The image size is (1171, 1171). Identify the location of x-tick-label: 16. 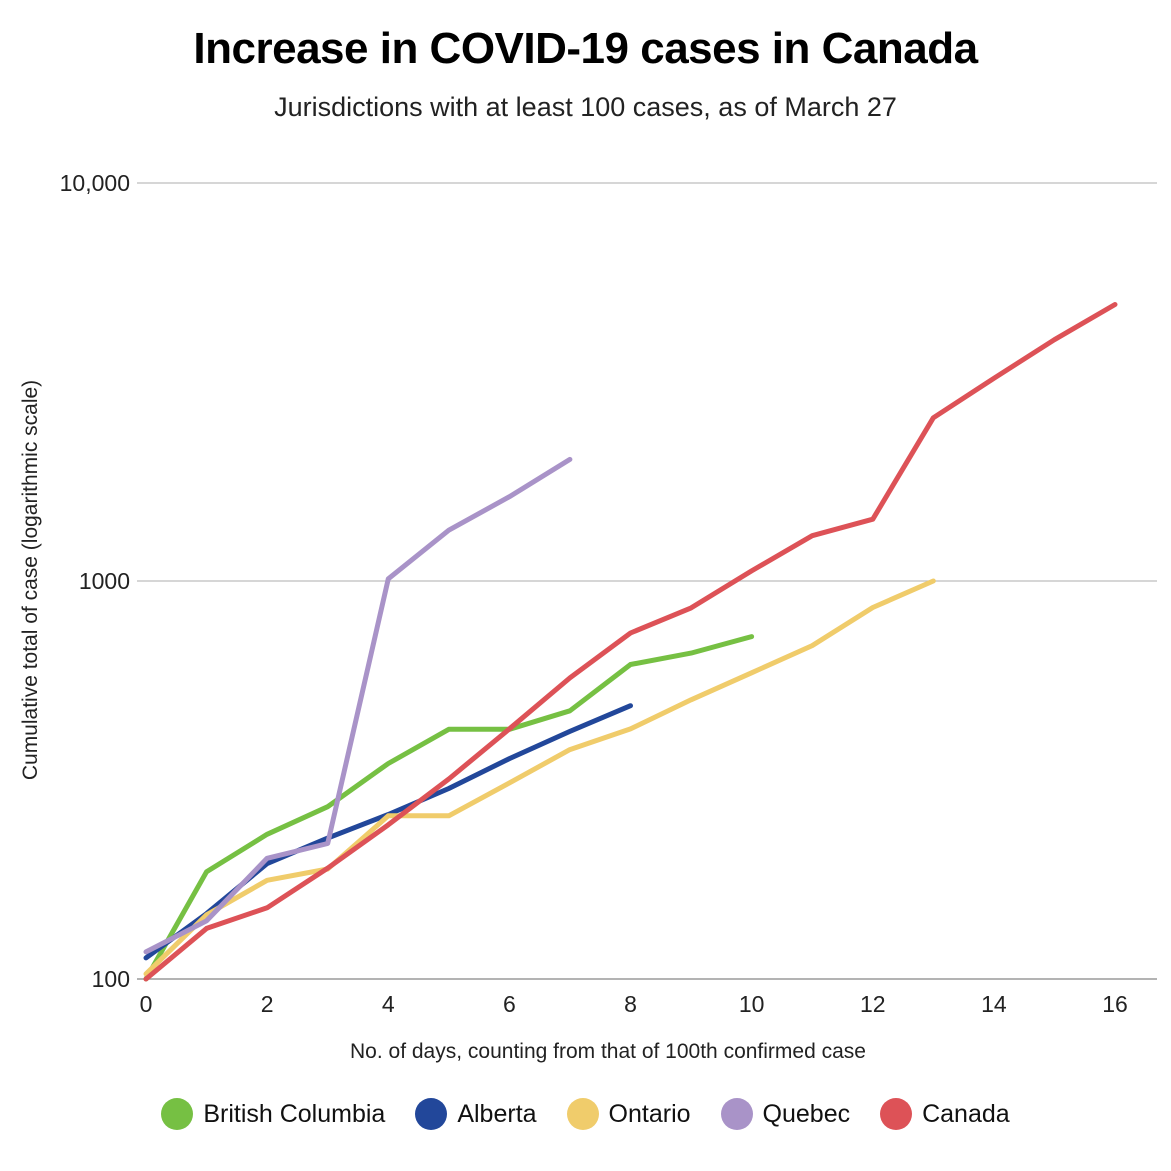
(1115, 1004).